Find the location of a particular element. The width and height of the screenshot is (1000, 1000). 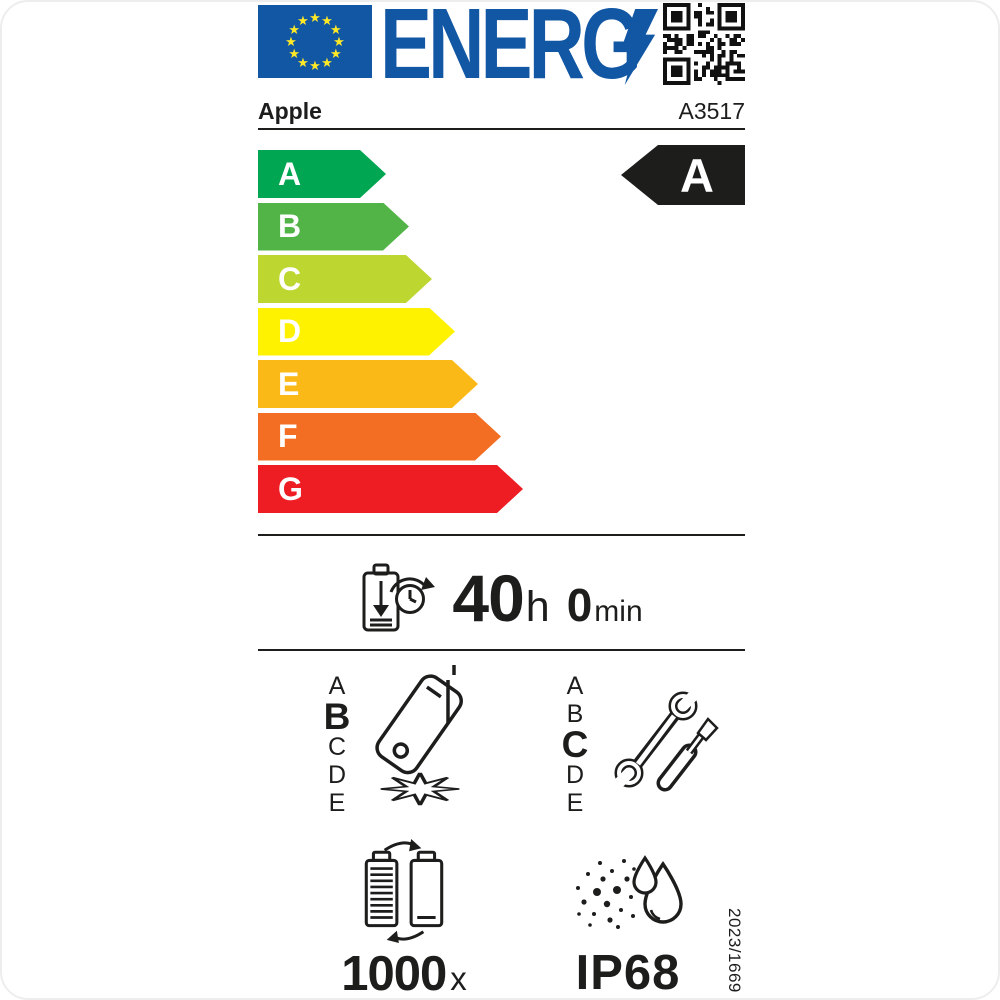

label-header: ★ ★ ★ ★ ★ ★ ★ ★ ★ ★ ★ ★ ENERG is located at coordinates (501, 50).